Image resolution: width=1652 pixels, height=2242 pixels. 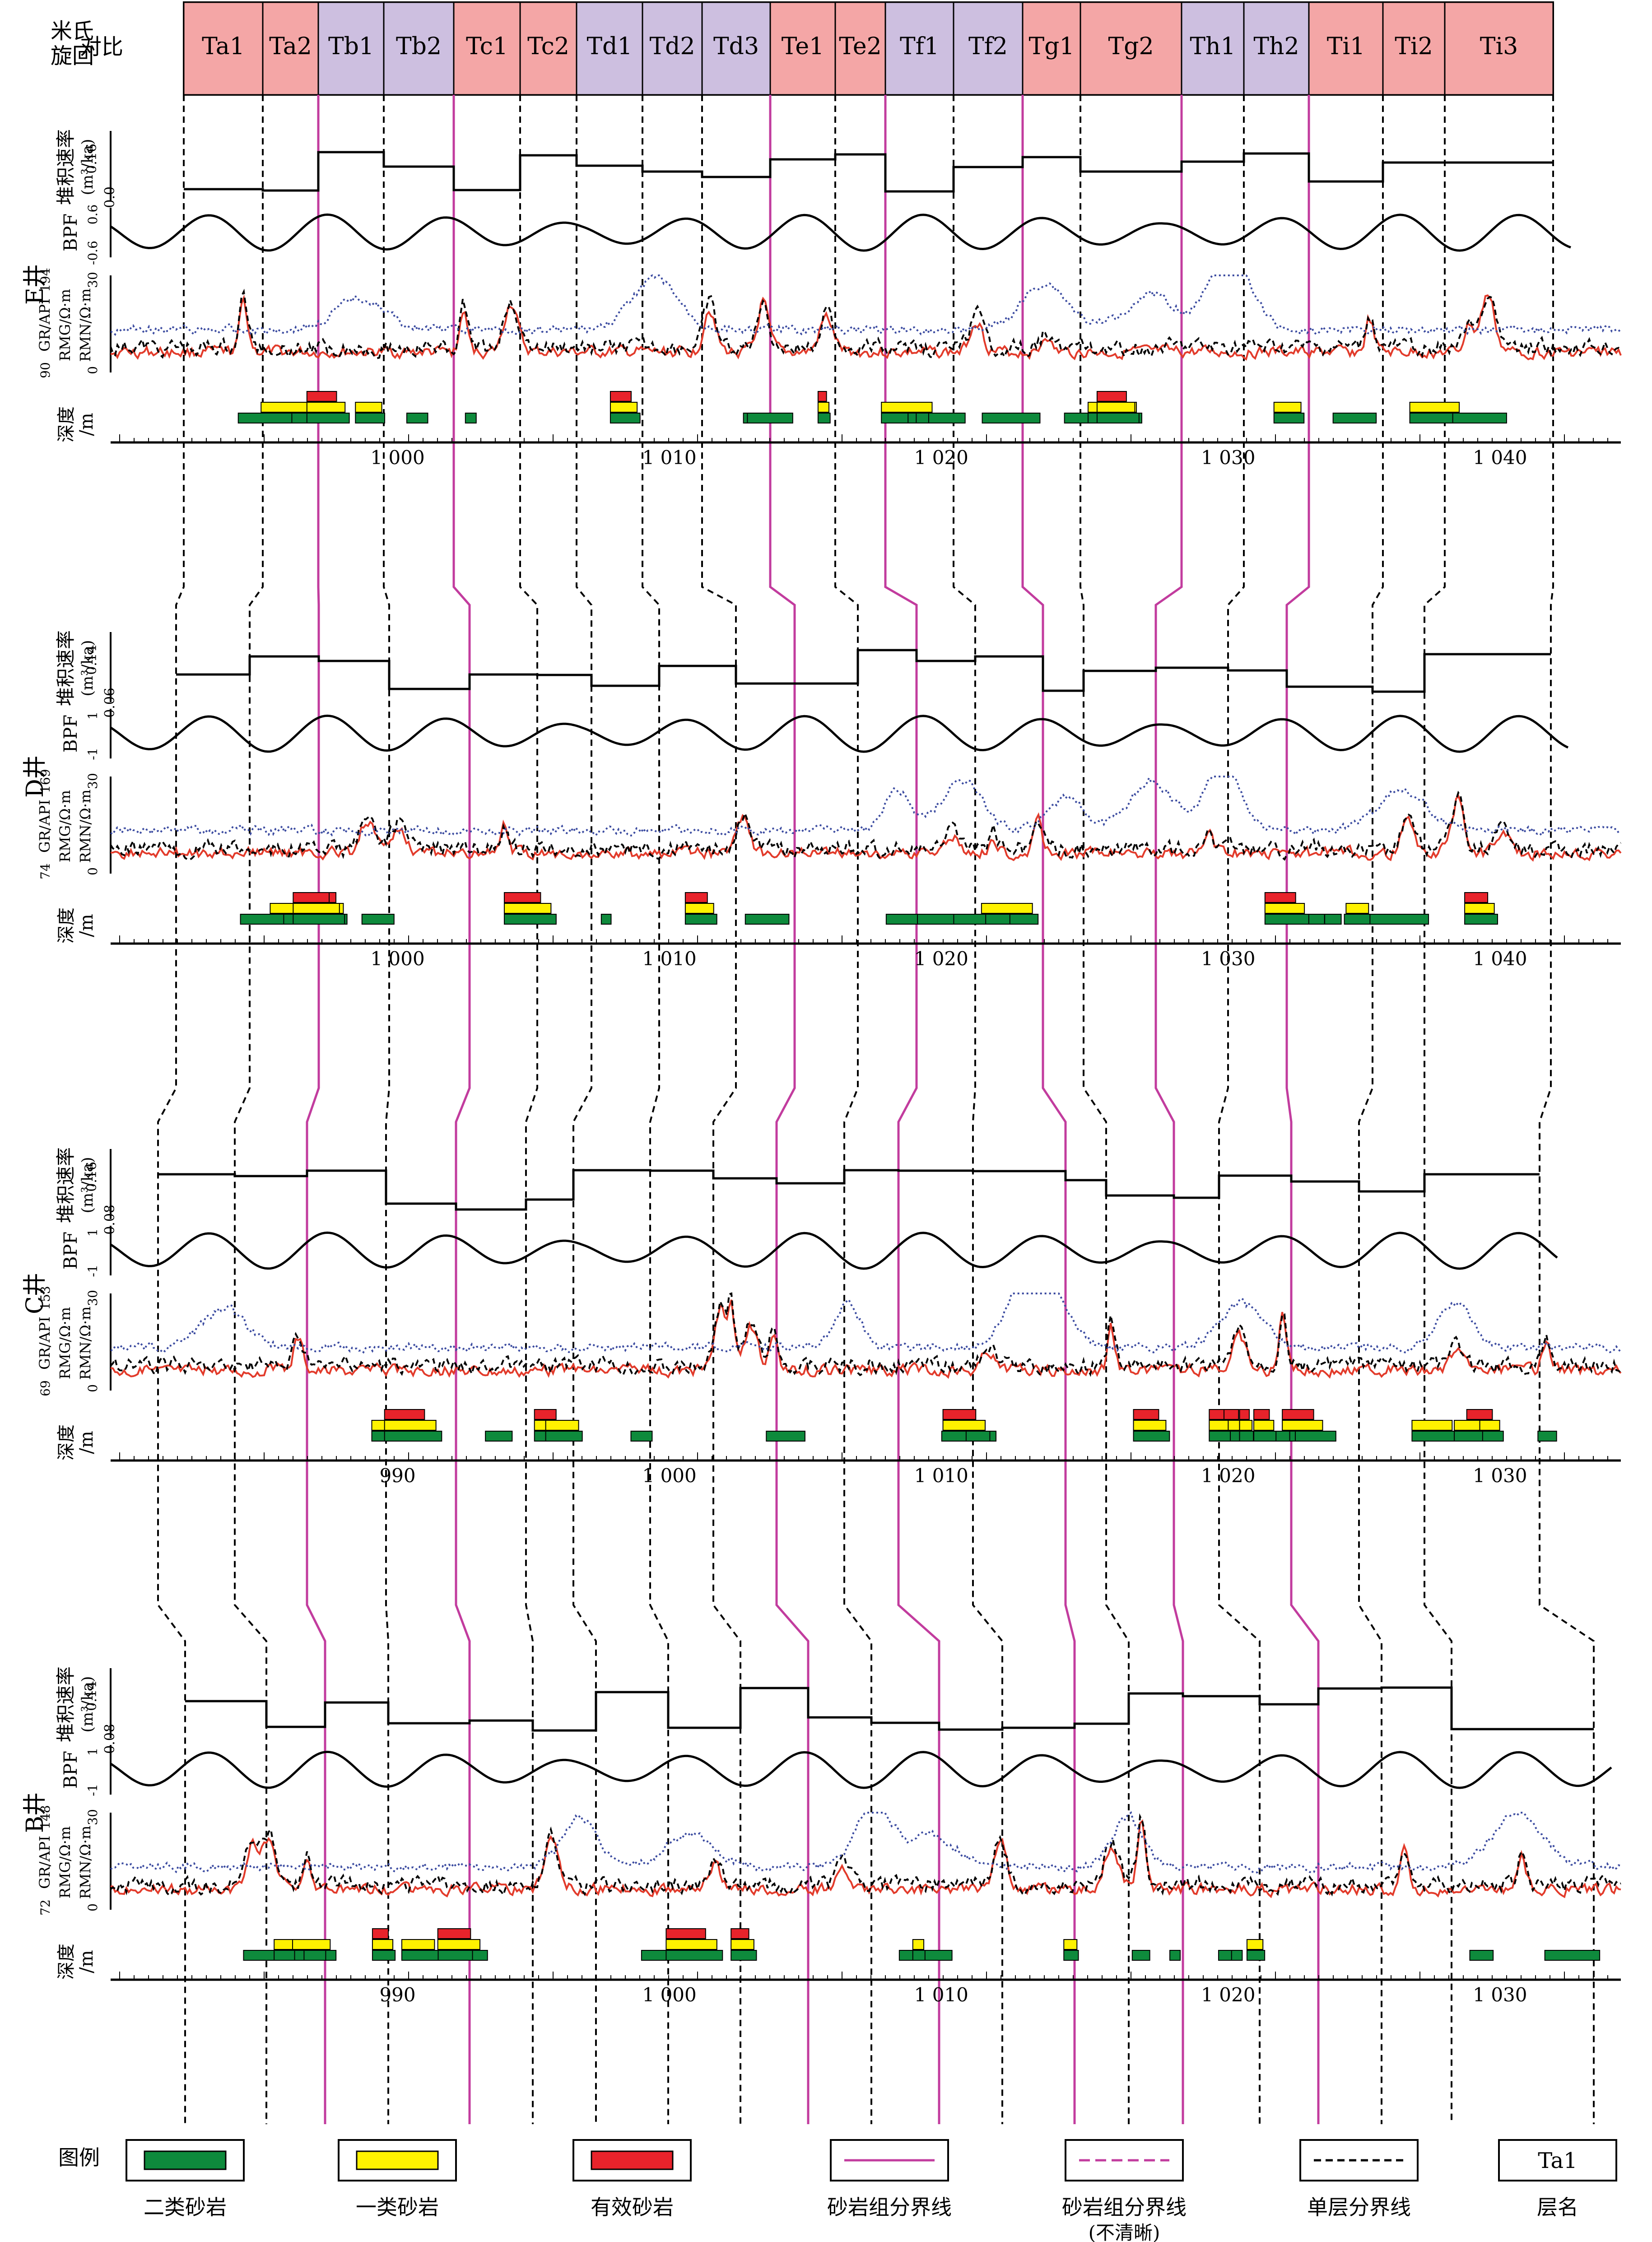 What do you see at coordinates (290, 46) in the screenshot?
I see `layer-name: Ta2` at bounding box center [290, 46].